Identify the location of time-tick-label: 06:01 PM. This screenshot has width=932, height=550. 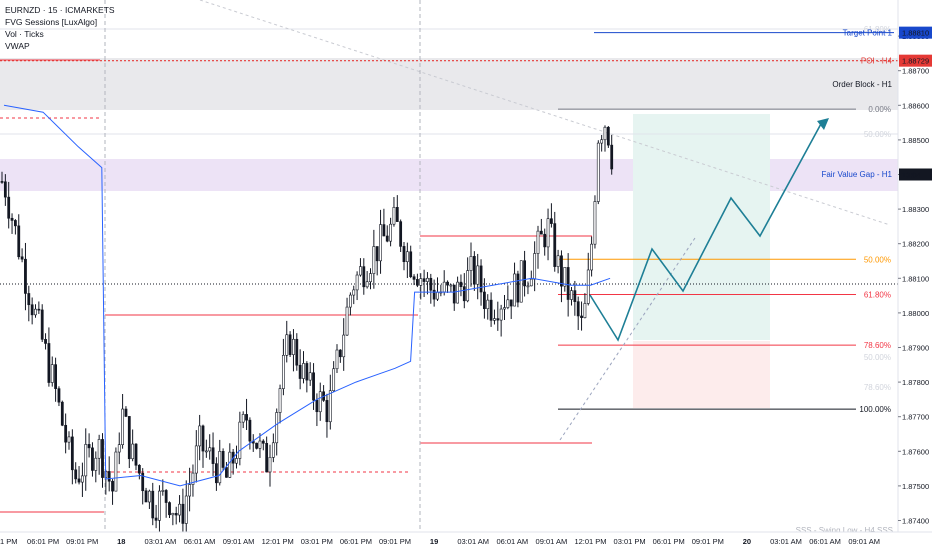
(43, 541).